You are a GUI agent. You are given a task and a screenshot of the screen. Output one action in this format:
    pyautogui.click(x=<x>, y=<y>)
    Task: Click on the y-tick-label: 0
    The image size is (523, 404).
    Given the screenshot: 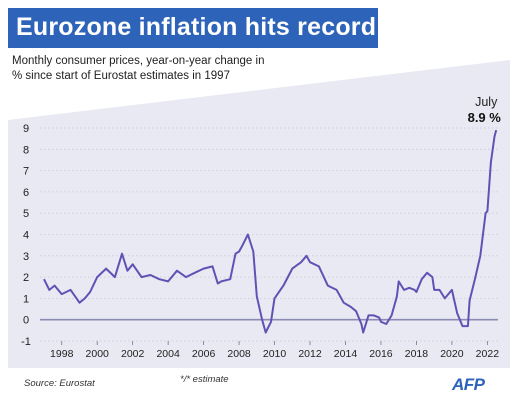 What is the action you would take?
    pyautogui.click(x=26, y=321)
    